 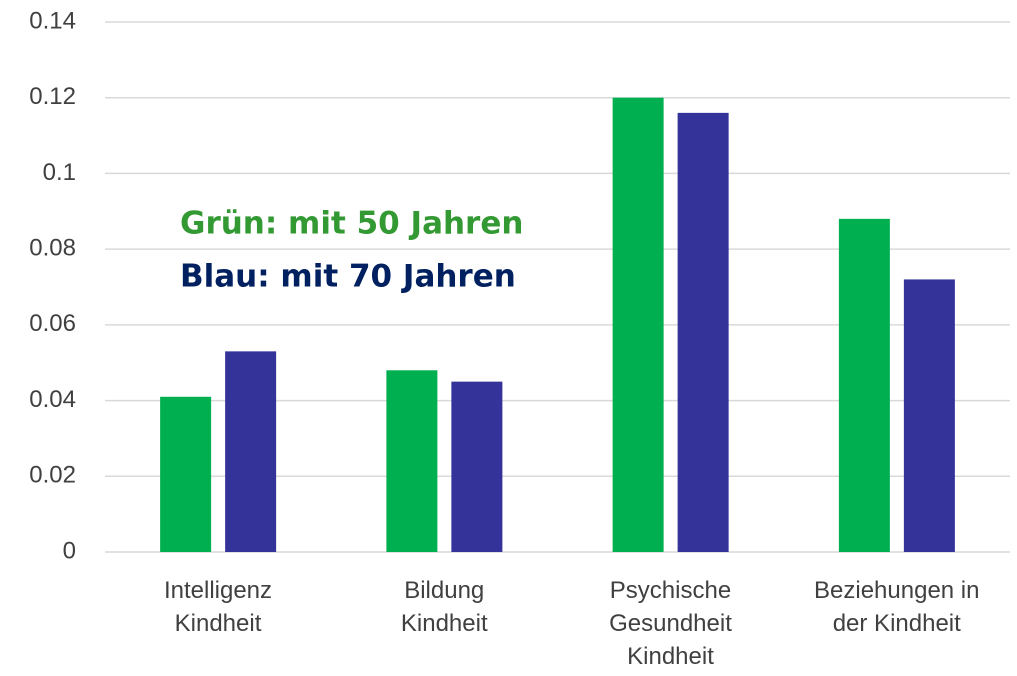 I want to click on y-tick-label: 0.14, so click(x=52, y=20).